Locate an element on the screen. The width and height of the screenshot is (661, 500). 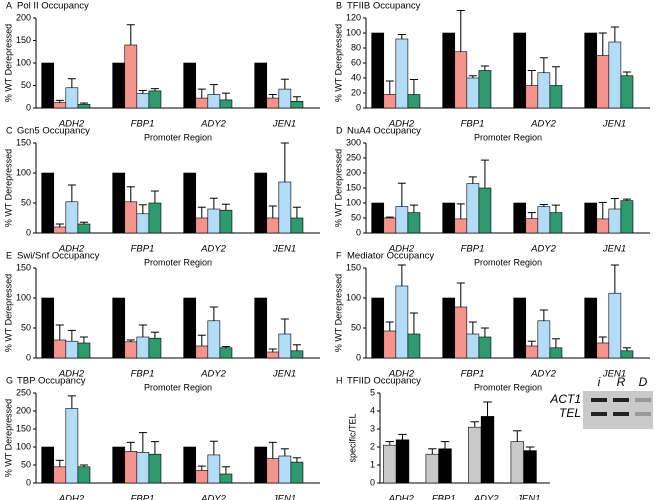
y-axis-label: specific/TEL is located at coordinates (352, 437).